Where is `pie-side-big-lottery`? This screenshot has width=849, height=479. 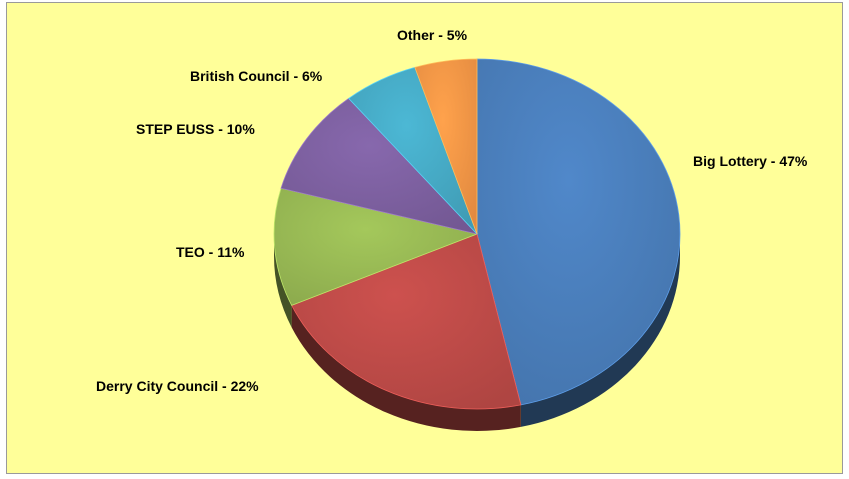
pie-side-big-lottery is located at coordinates (600, 330).